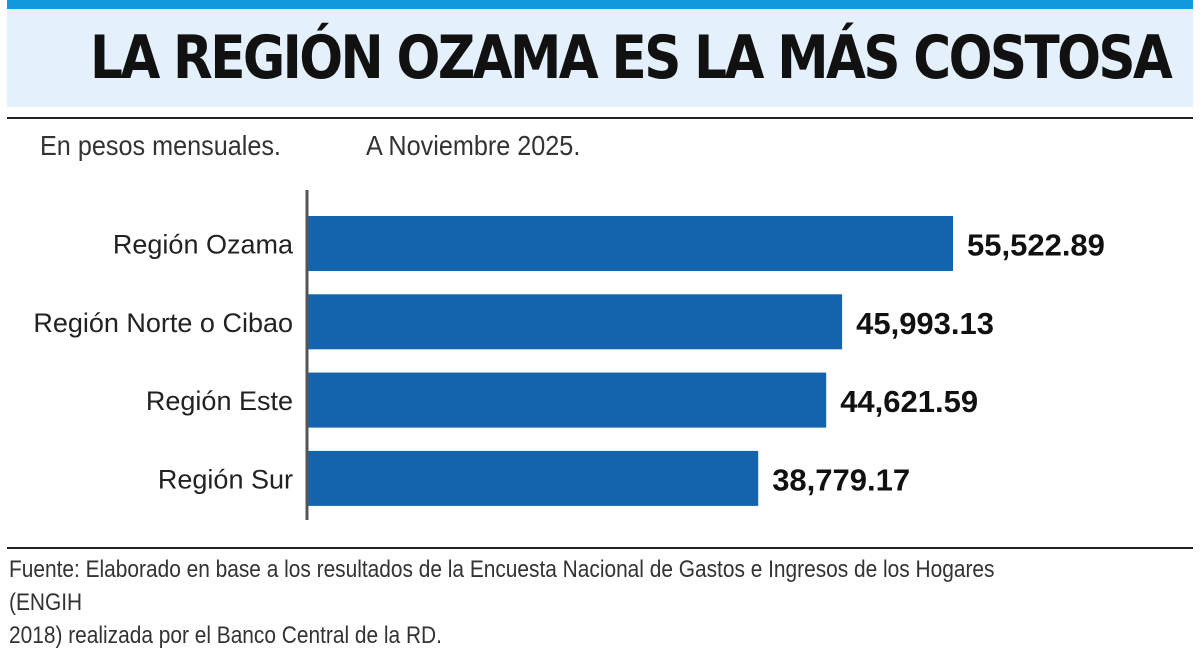 Image resolution: width=1200 pixels, height=652 pixels. I want to click on category-label-3: Región Este, so click(219, 401).